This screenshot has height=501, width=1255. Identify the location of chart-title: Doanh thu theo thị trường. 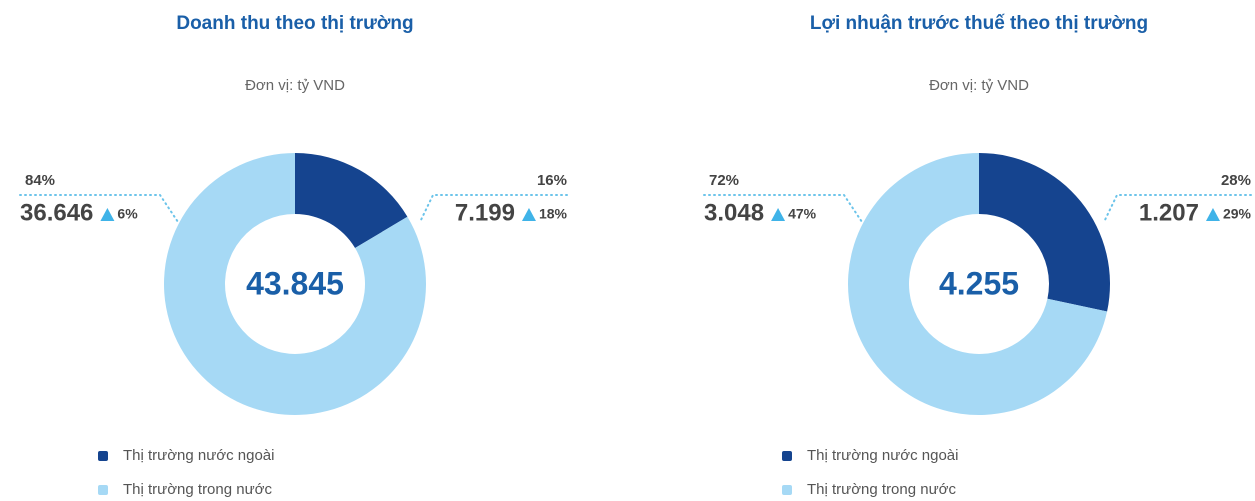
(294, 23).